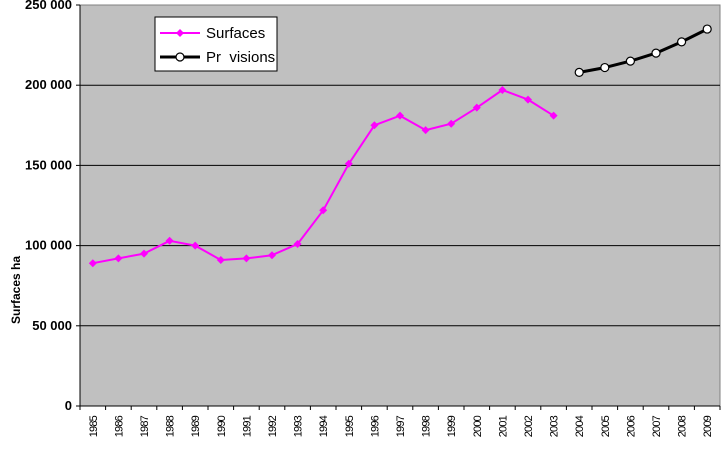 The image size is (727, 452). Describe the element at coordinates (240, 57) in the screenshot. I see `legend-label-previsions: Pr visions` at that location.